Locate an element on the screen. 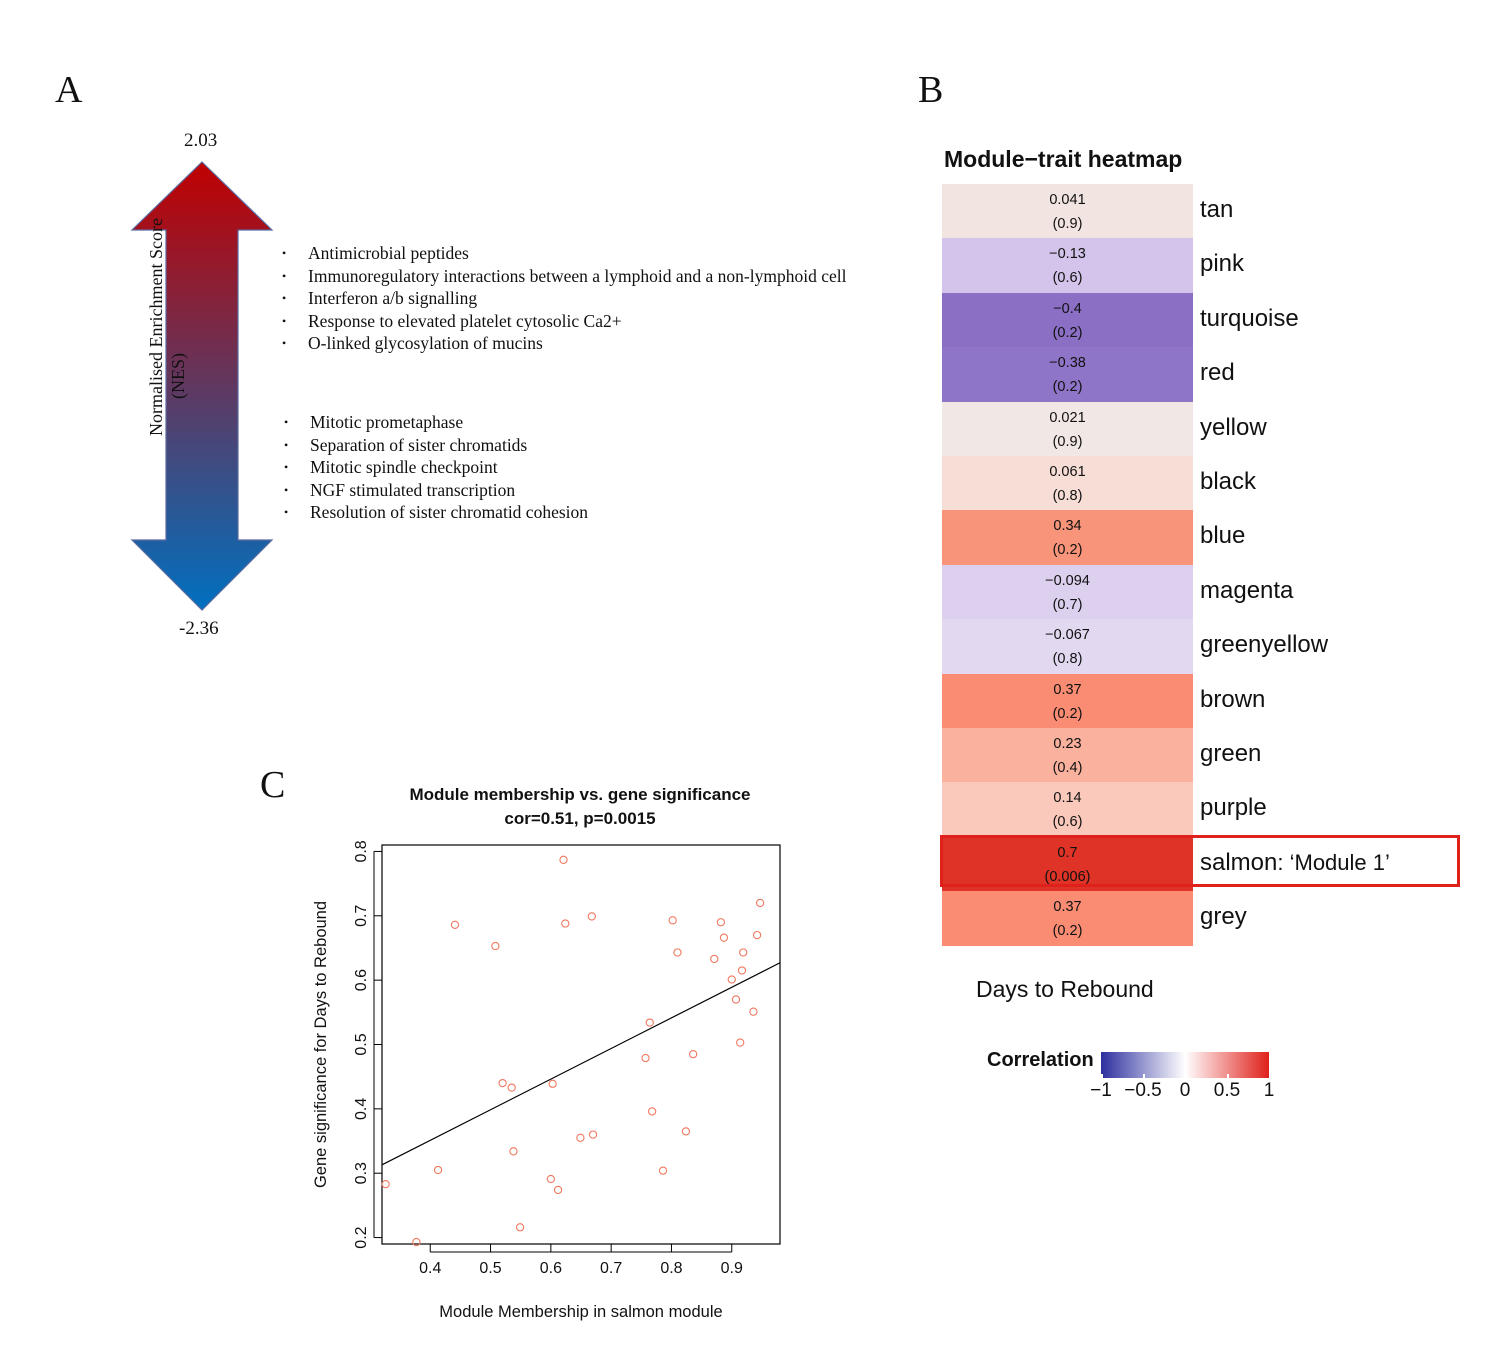 The height and width of the screenshot is (1366, 1498). cell-p-value: (0.9) is located at coordinates (1067, 224).